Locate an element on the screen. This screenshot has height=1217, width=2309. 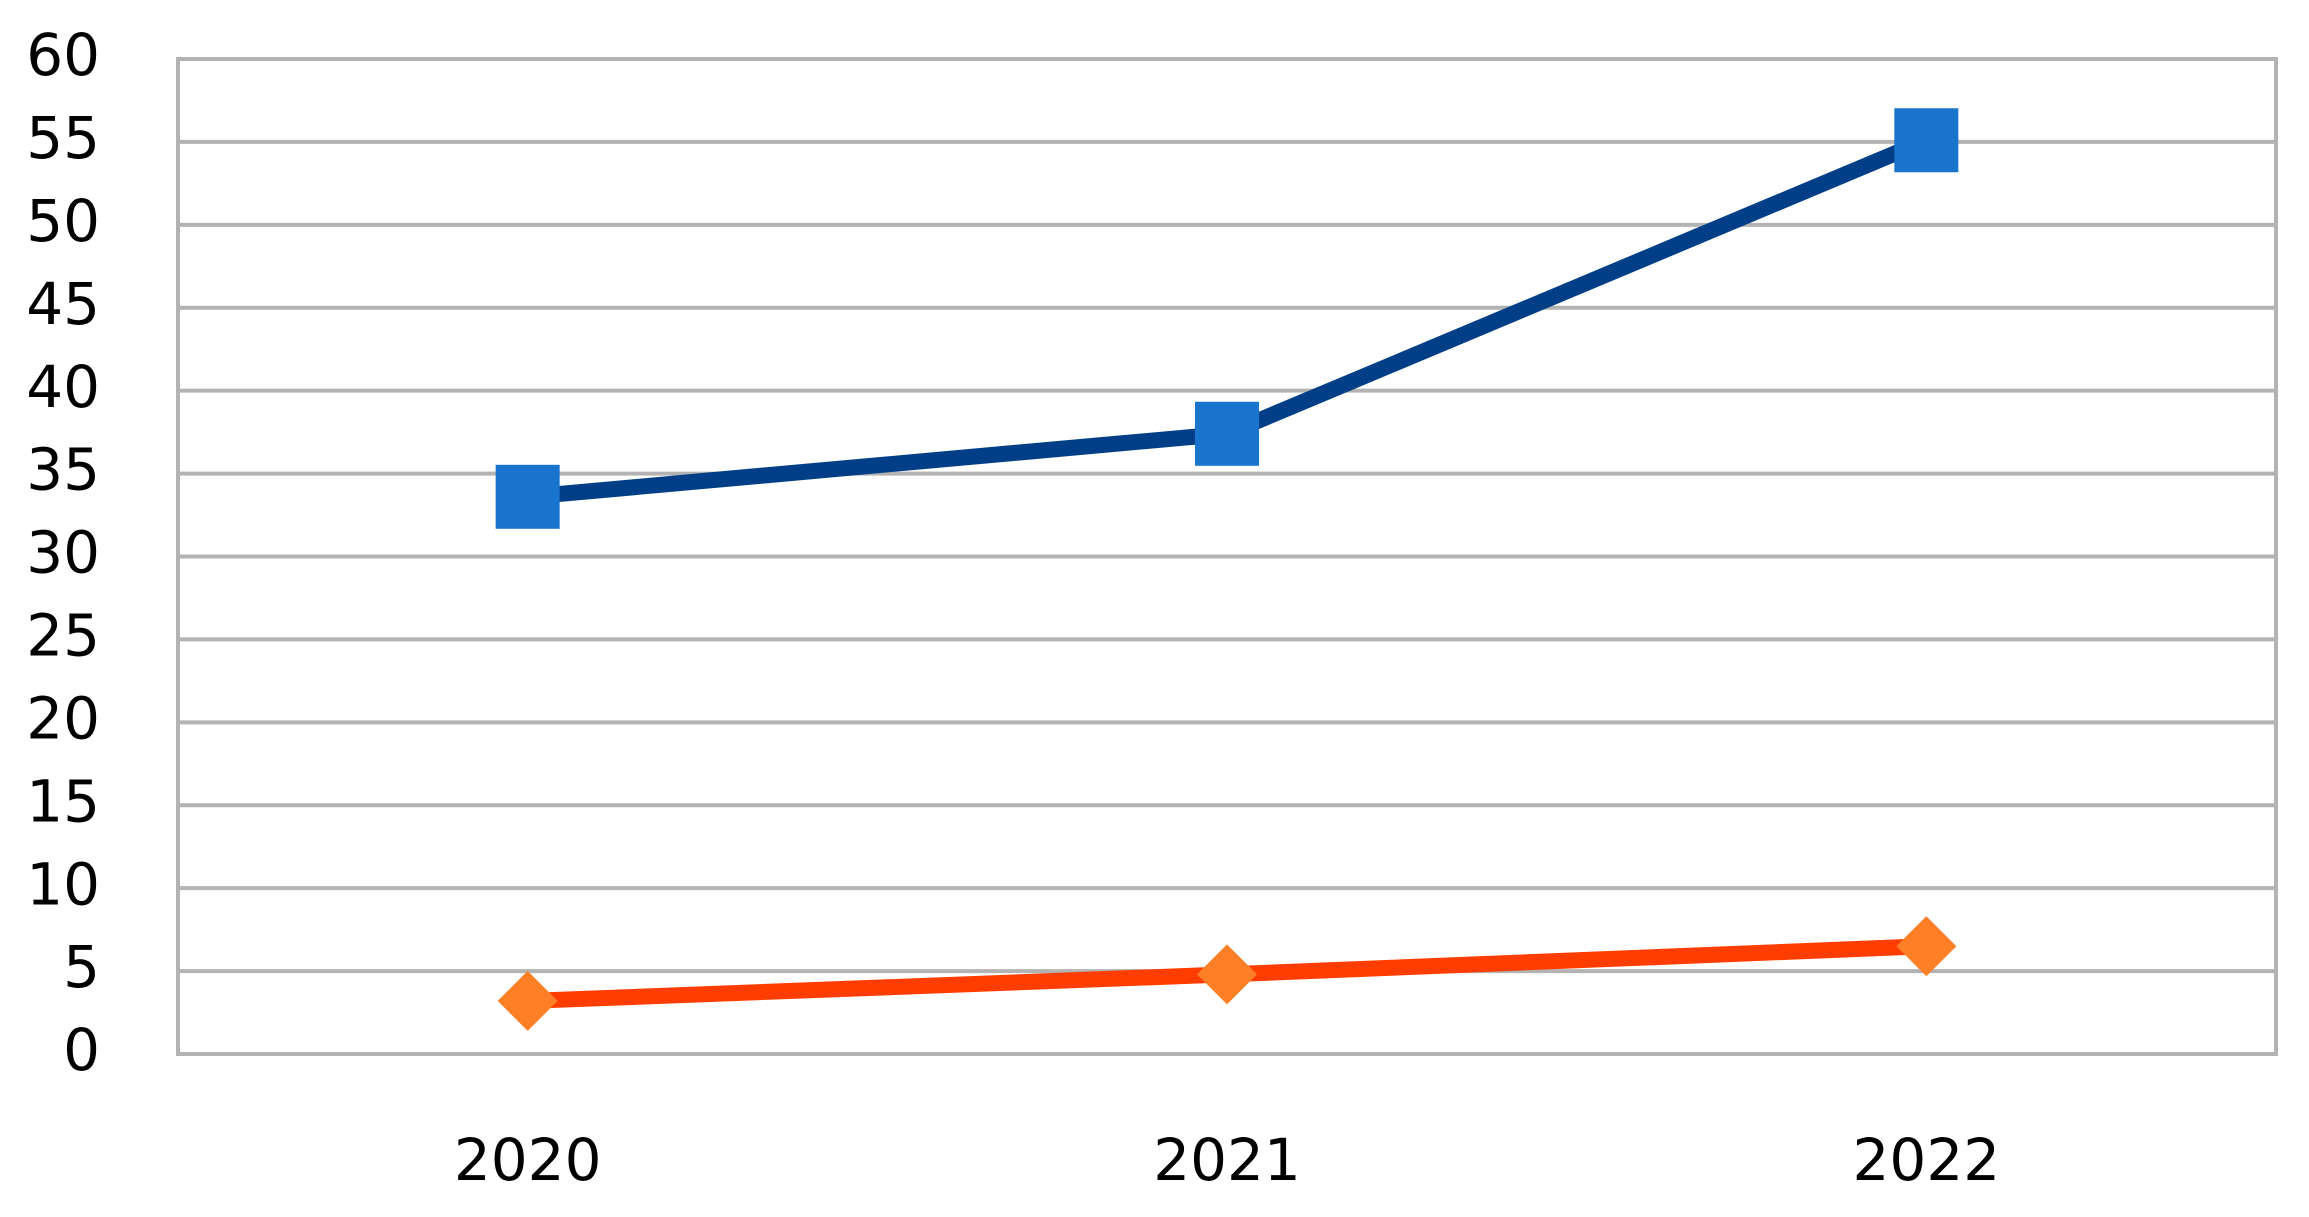
y-tick-label: 50 is located at coordinates (63, 221).